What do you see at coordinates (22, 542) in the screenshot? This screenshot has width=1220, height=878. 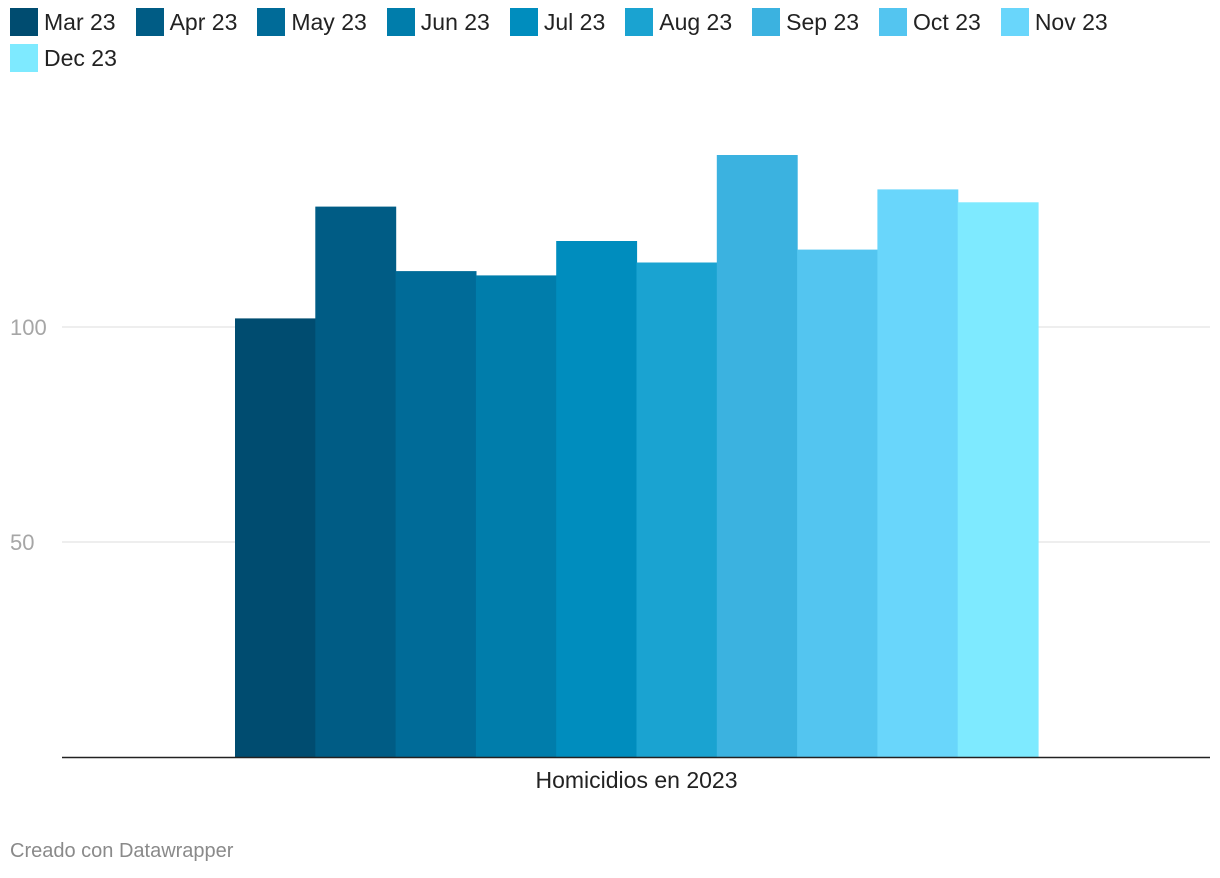 I see `y-tick-label: 50` at bounding box center [22, 542].